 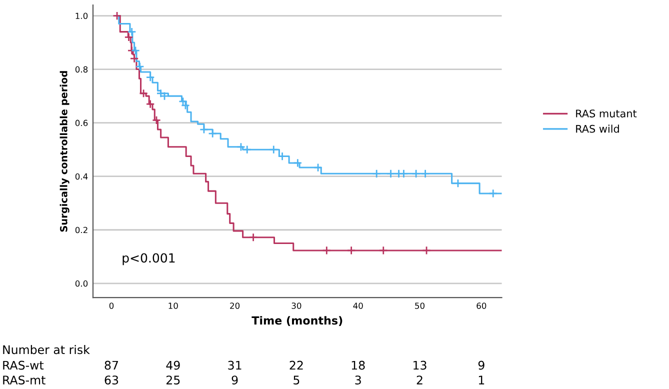 What do you see at coordinates (358, 305) in the screenshot?
I see `x-tick-label: 40` at bounding box center [358, 305].